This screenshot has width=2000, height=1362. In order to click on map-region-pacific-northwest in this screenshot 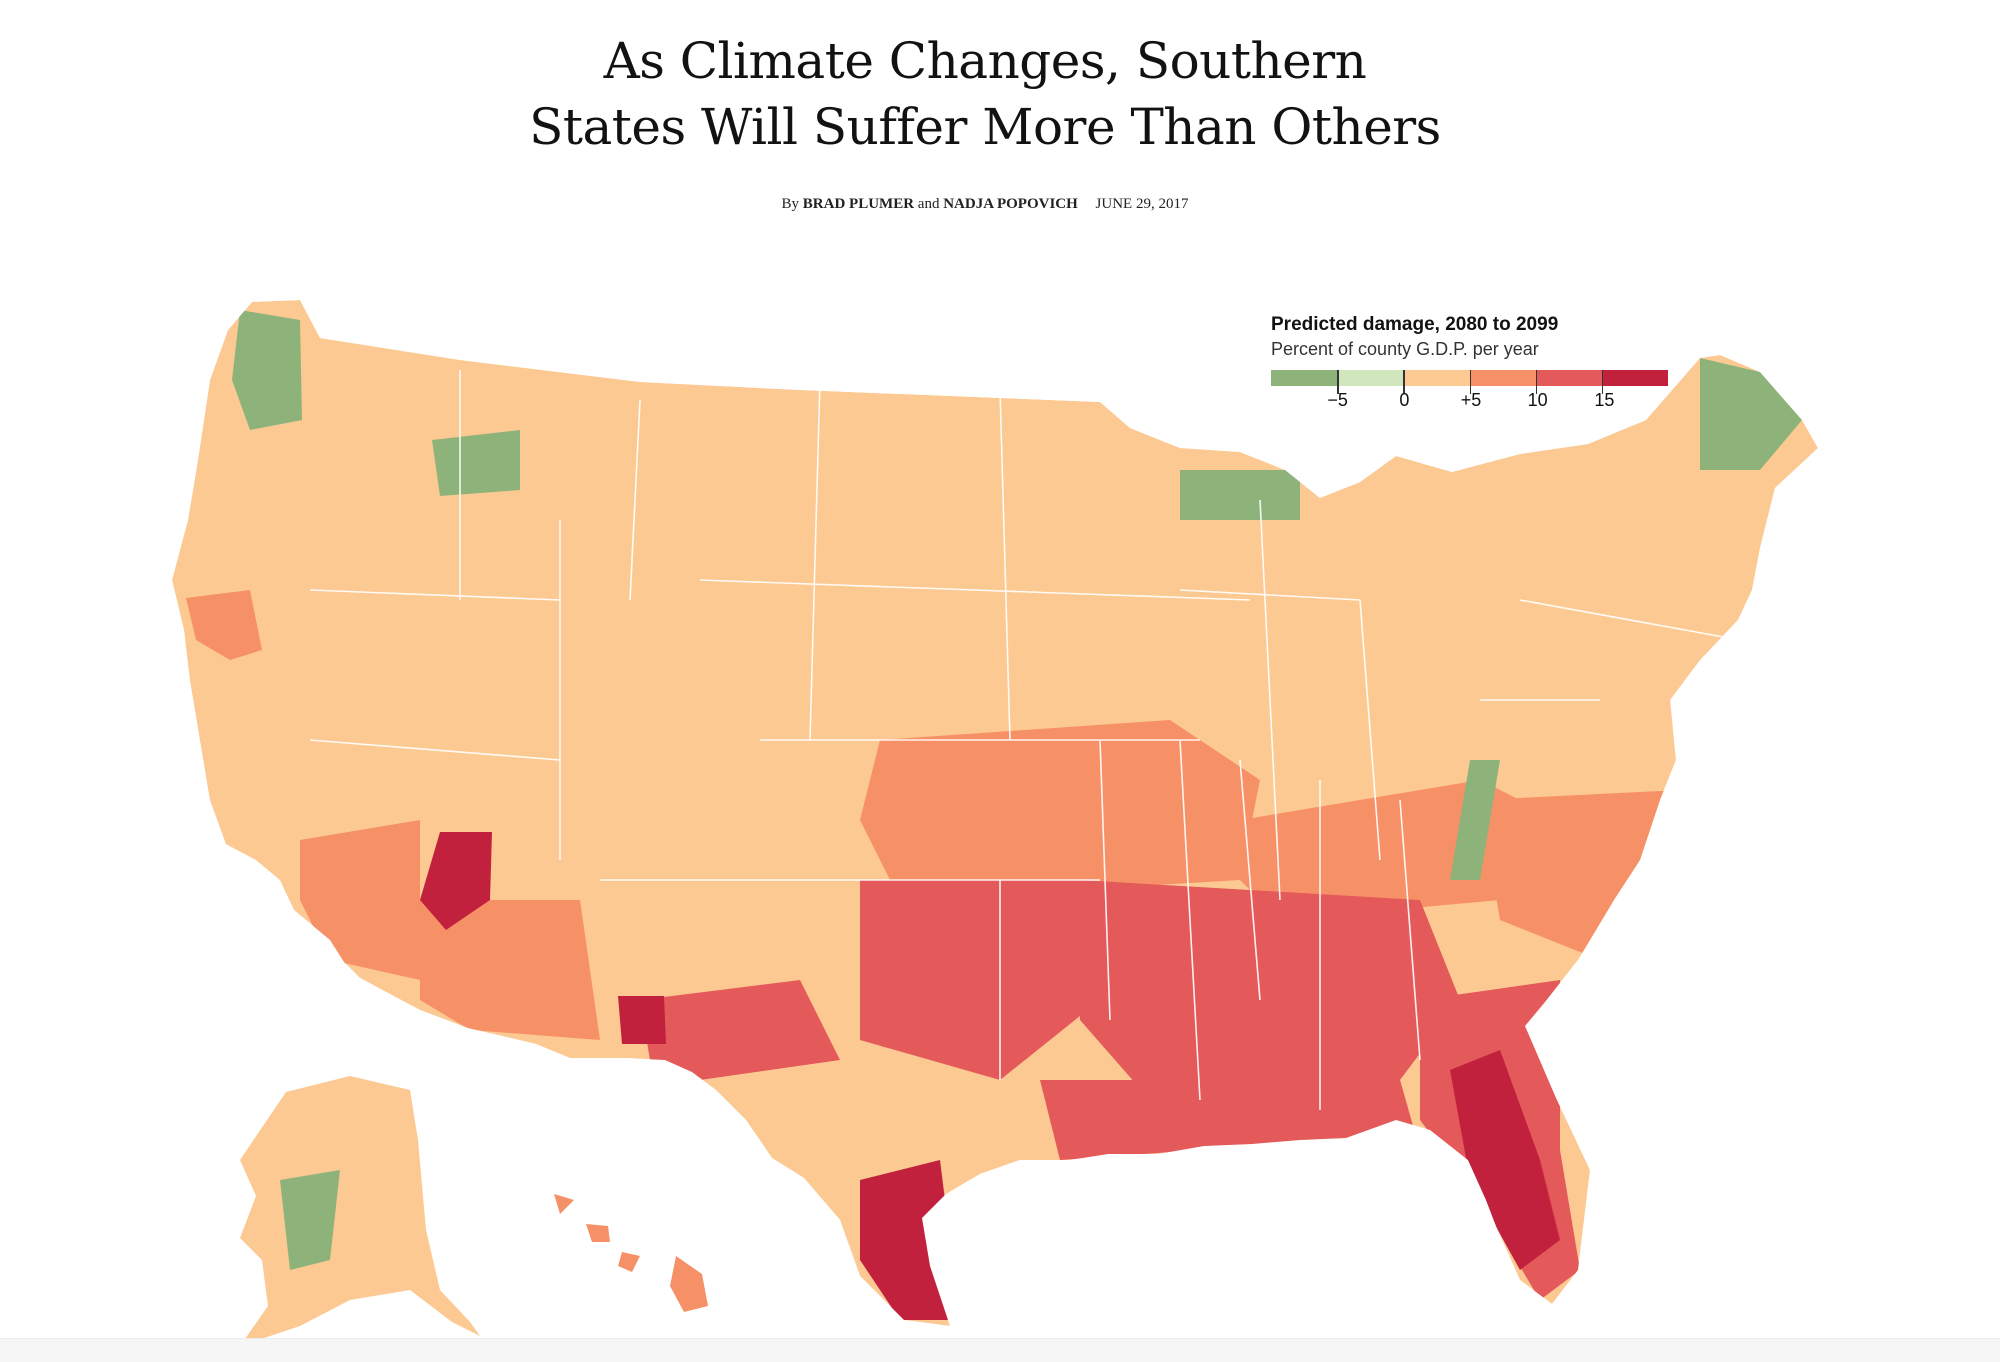, I will do `click(267, 370)`.